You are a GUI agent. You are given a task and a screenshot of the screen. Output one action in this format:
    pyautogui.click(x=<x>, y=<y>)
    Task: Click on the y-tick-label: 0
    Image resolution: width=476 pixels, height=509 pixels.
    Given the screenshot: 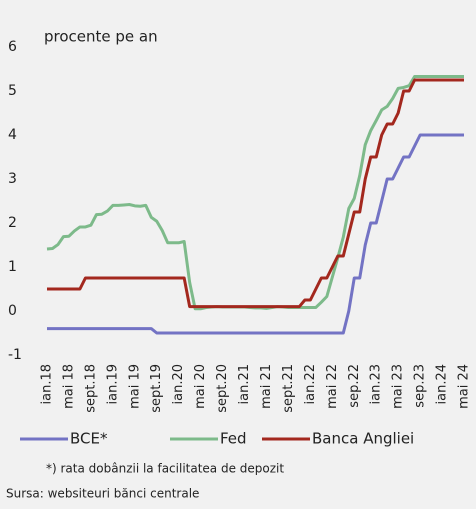 What is the action you would take?
    pyautogui.click(x=12, y=311)
    